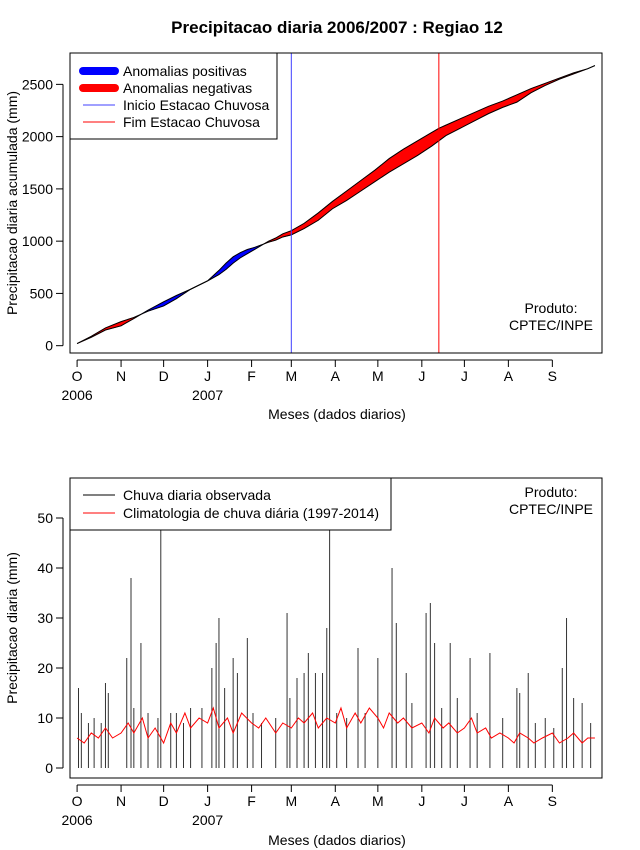 This screenshot has width=640, height=850. What do you see at coordinates (337, 840) in the screenshot?
I see `bottom-x-axis-label: Meses (dados diarios)` at bounding box center [337, 840].